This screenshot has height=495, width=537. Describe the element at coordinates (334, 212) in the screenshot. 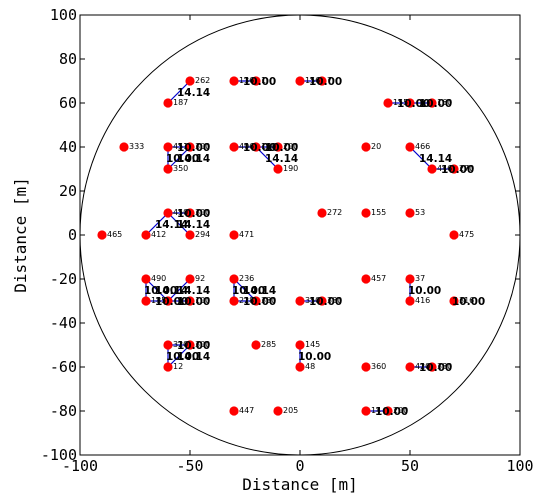

I see `point-label: 272` at that location.